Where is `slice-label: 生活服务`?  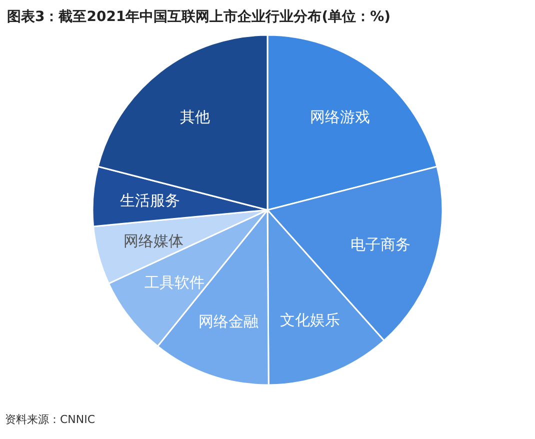 slice-label: 生活服务 is located at coordinates (150, 201).